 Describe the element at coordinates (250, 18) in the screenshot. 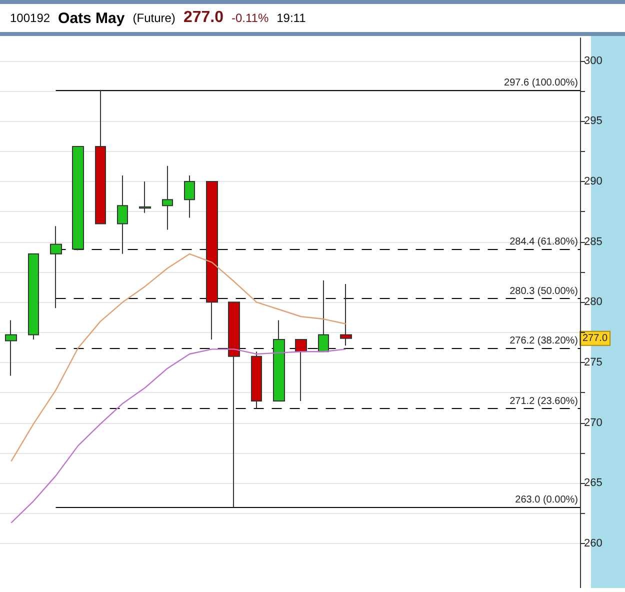

I see `text: -0.11%` at that location.